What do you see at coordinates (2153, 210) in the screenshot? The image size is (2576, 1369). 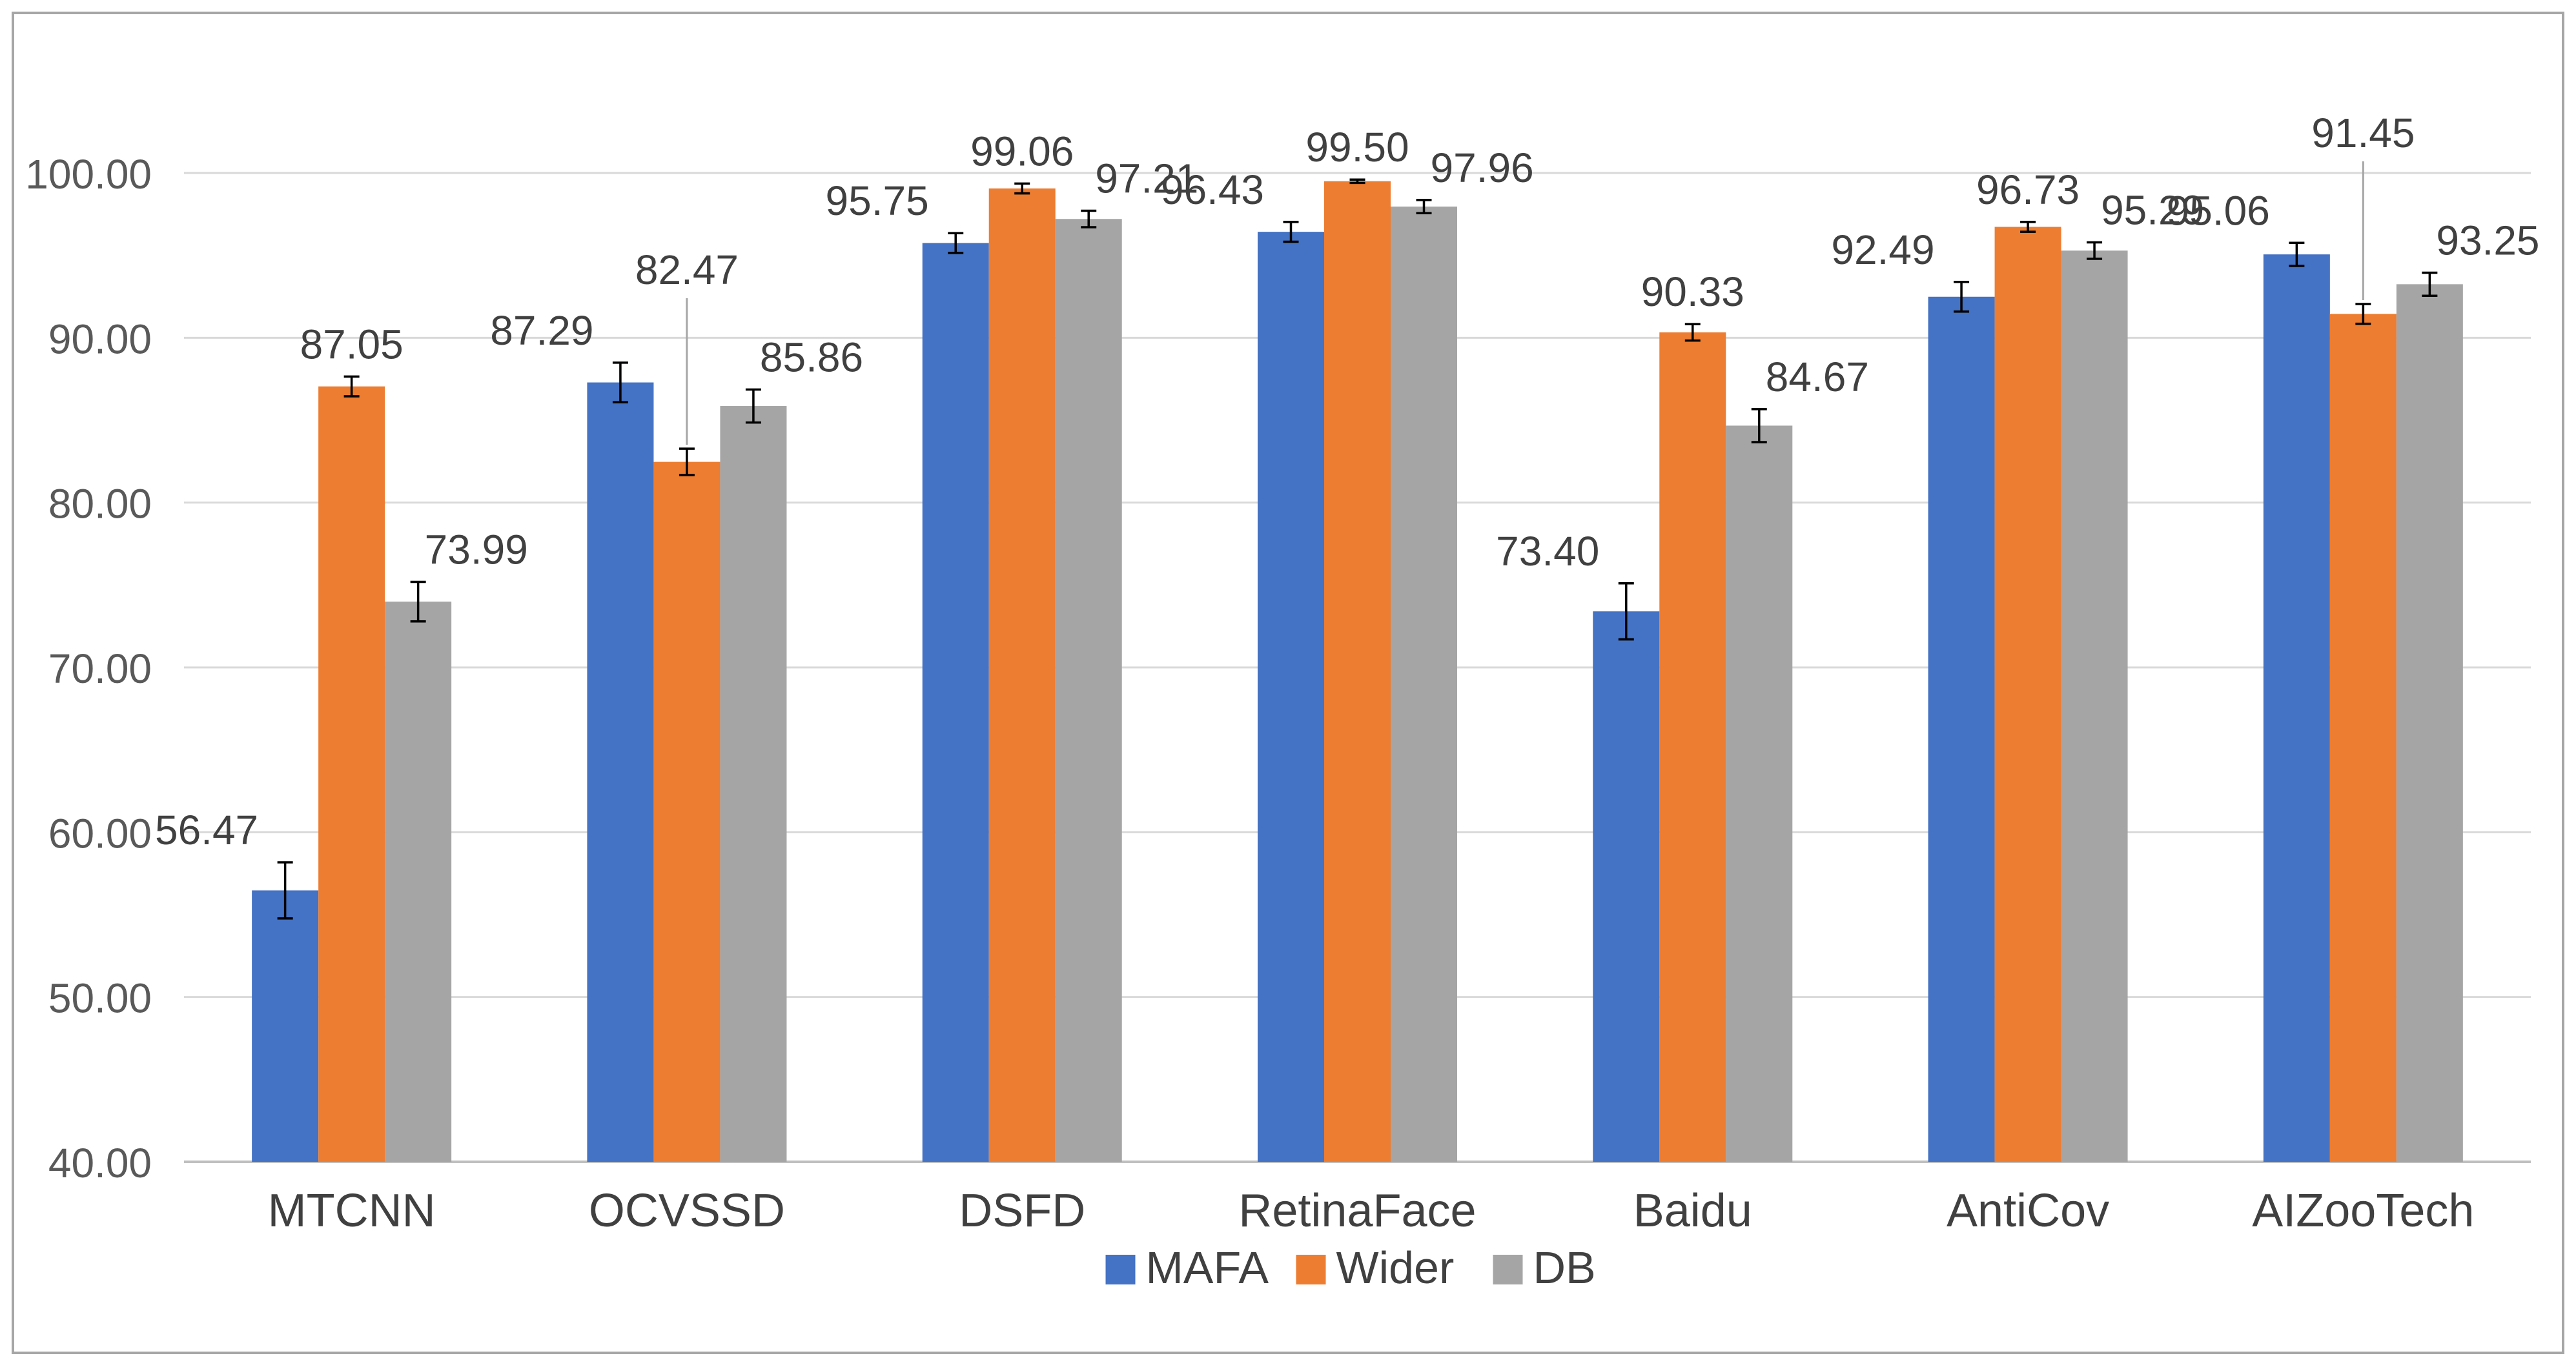 I see `data-label-db: 95.29` at bounding box center [2153, 210].